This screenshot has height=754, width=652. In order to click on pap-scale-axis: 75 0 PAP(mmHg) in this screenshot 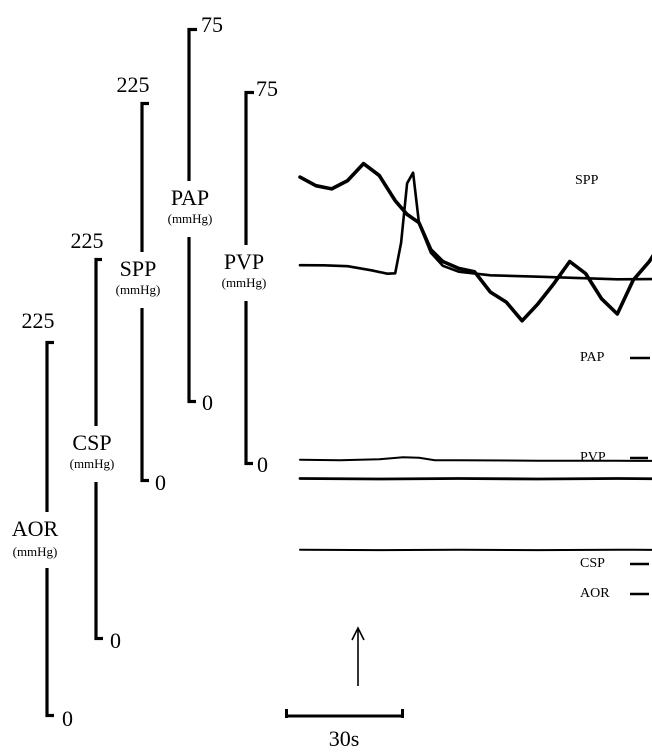, I will do `click(189, 213)`.